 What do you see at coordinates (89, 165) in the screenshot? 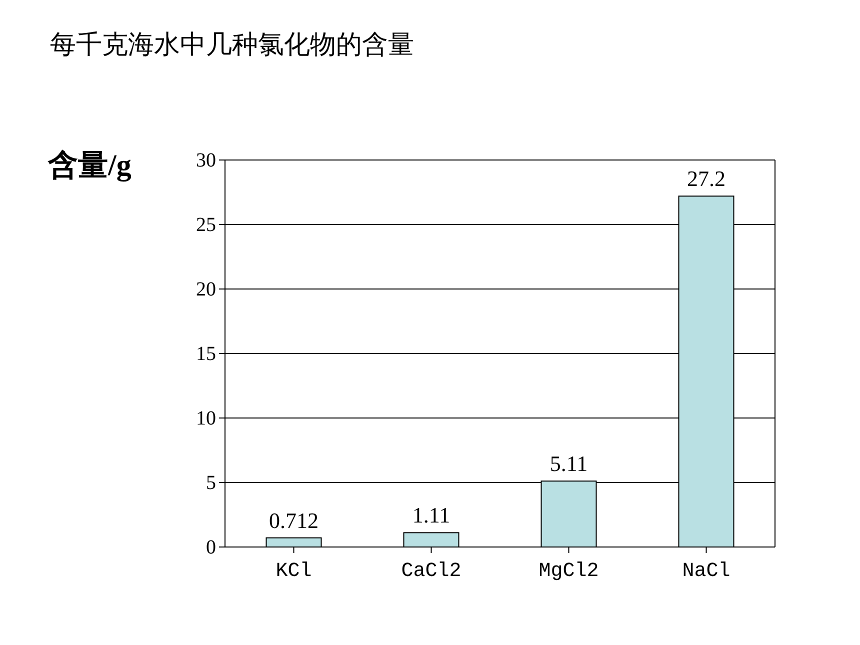
I see `y-axis-title: 含量/g` at bounding box center [89, 165].